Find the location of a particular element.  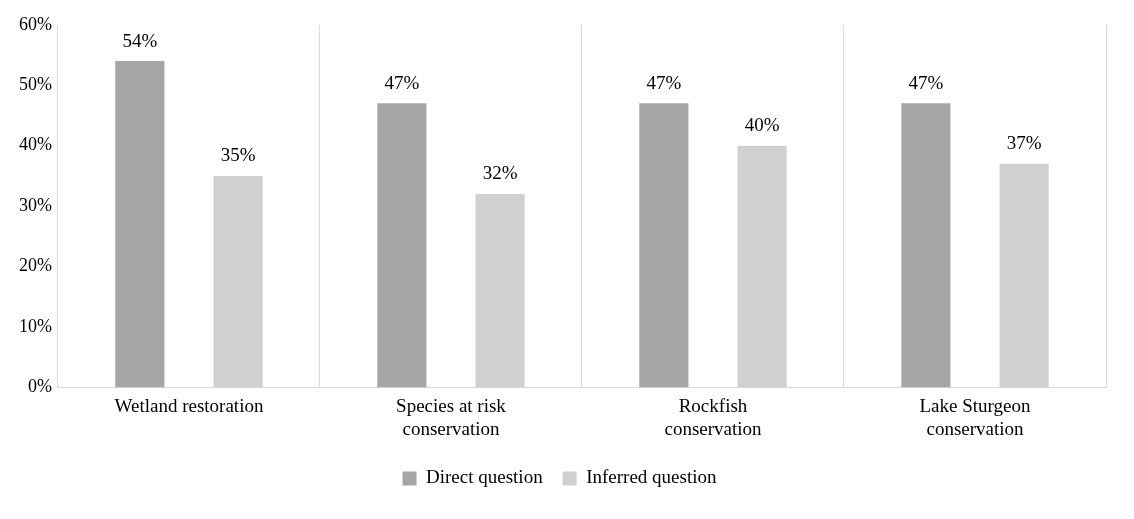

data-label: 35% is located at coordinates (238, 155).